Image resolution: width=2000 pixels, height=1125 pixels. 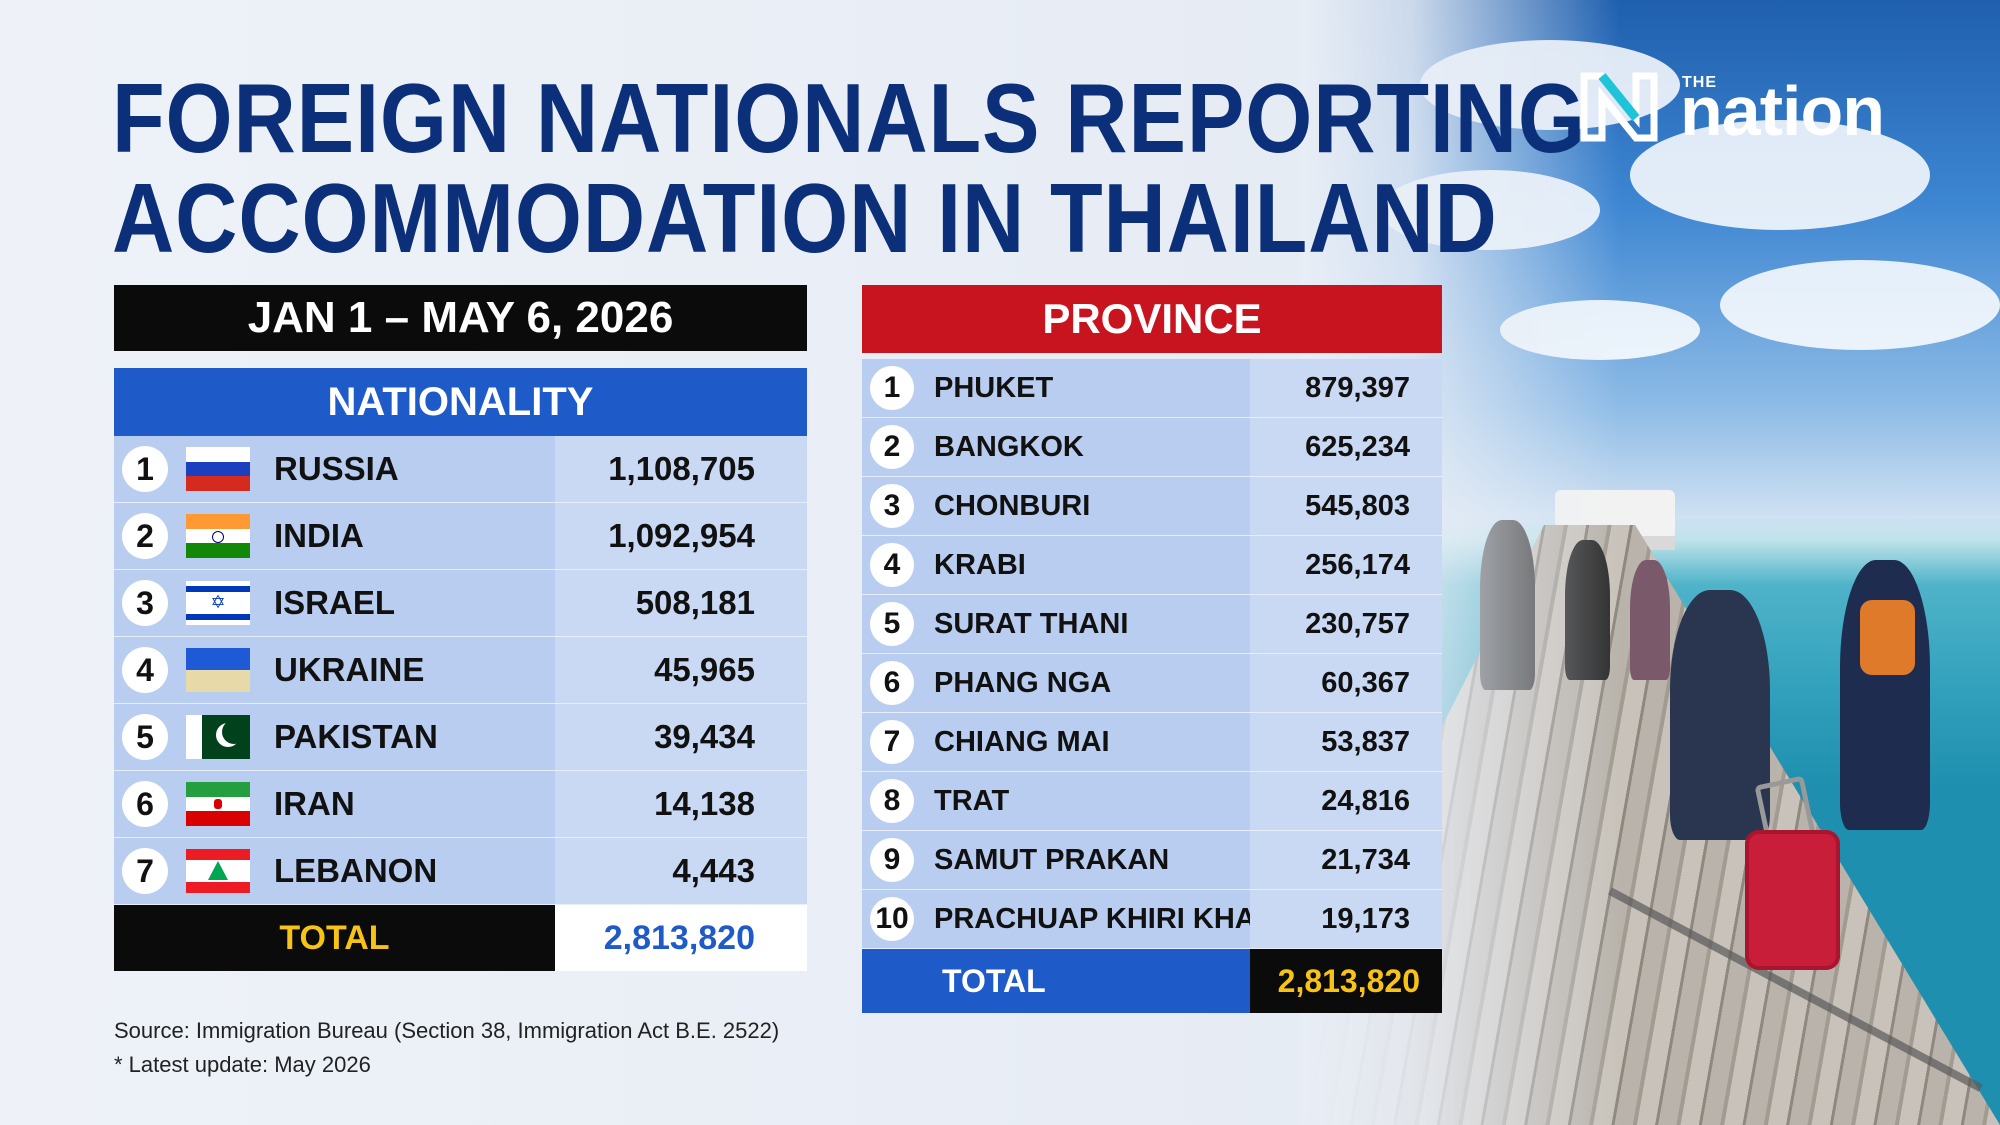 I want to click on table-row: 5 PAKISTAN 39,434, so click(x=460, y=737).